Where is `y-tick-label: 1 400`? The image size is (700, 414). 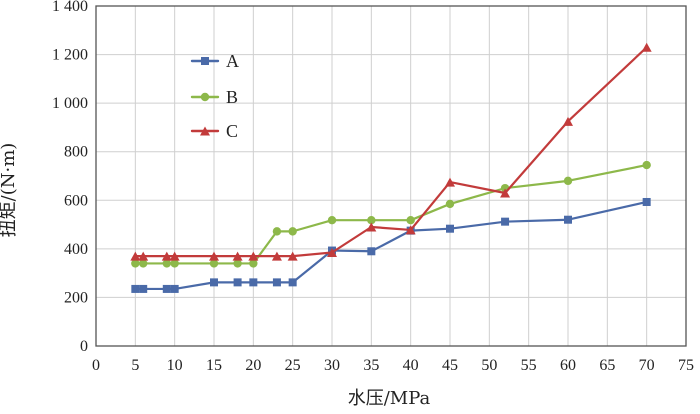
y-tick-label: 1 400 is located at coordinates (70, 7).